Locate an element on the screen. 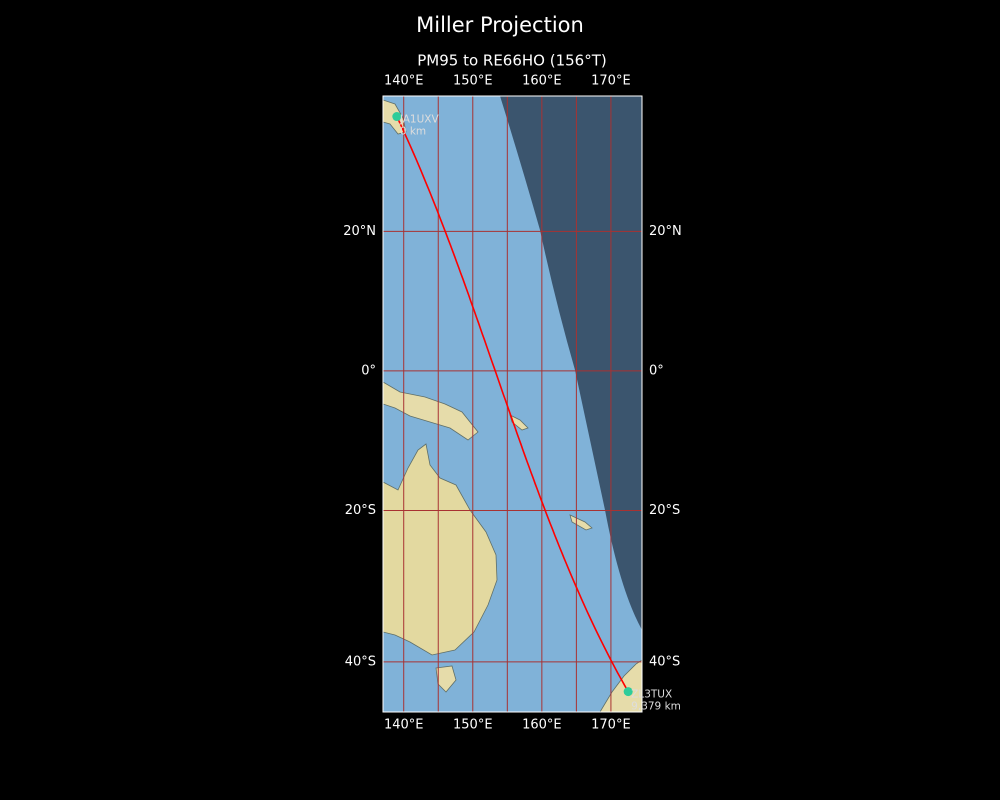 The width and height of the screenshot is (1000, 800). lat-label-right: 20°N is located at coordinates (665, 231).